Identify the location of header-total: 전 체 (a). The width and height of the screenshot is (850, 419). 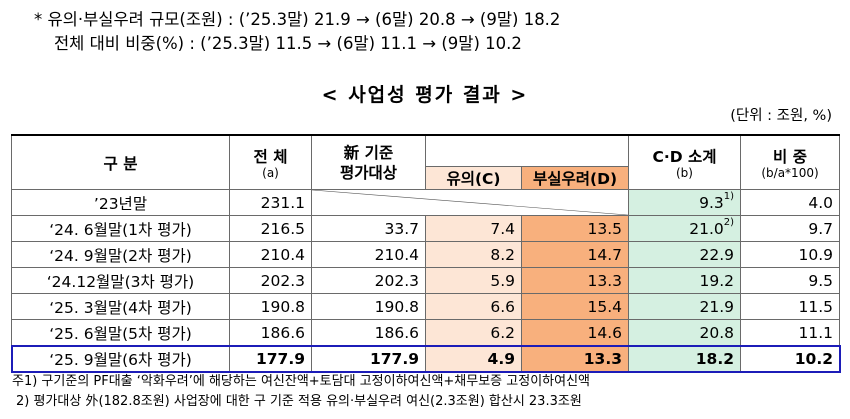
(270, 162).